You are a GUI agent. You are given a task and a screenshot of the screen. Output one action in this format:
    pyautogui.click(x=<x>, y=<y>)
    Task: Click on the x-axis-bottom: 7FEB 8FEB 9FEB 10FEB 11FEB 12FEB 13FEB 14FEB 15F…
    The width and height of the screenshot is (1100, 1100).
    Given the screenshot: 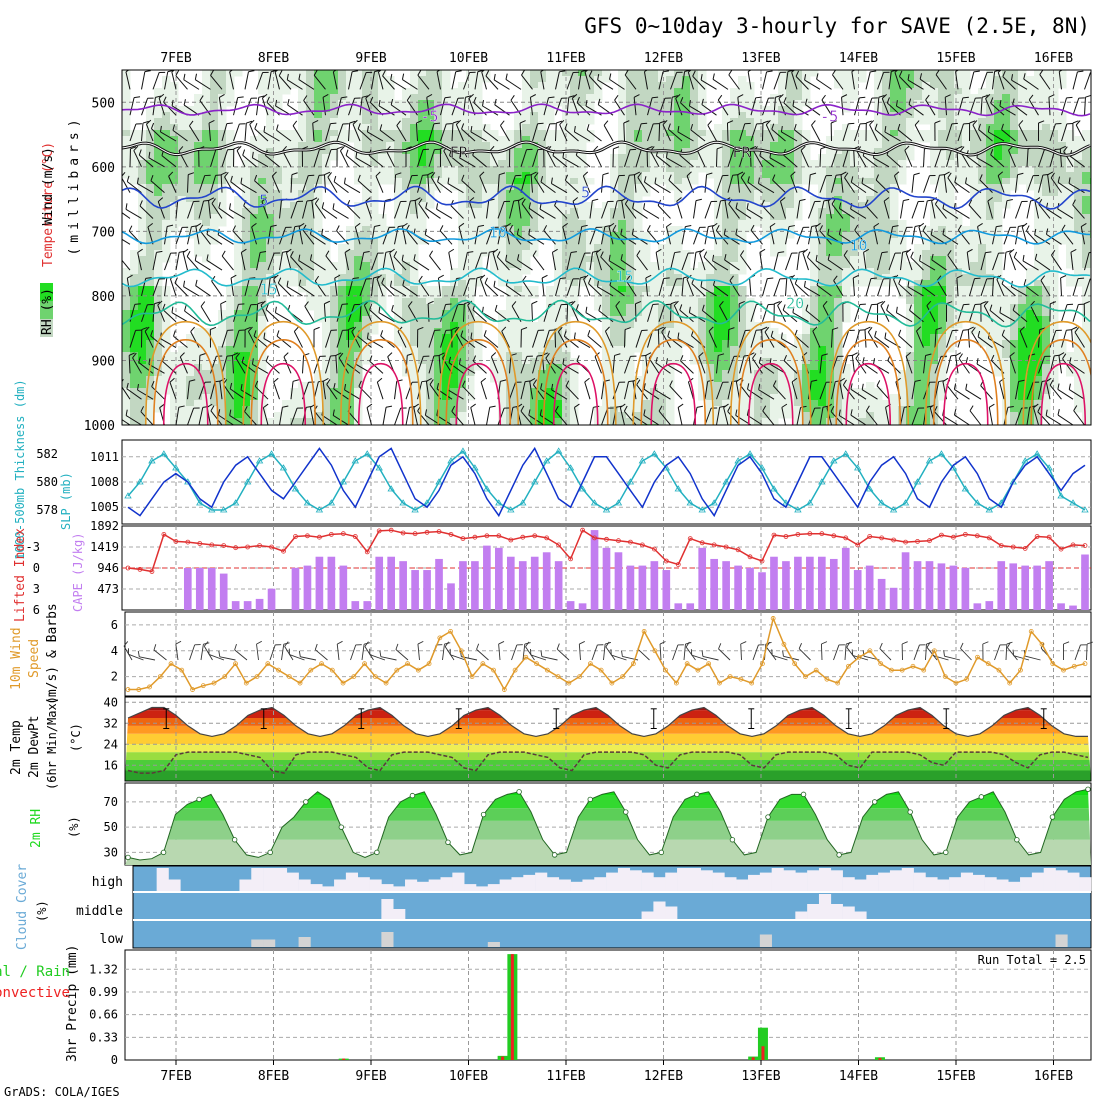 What is the action you would take?
    pyautogui.click(x=616, y=1076)
    